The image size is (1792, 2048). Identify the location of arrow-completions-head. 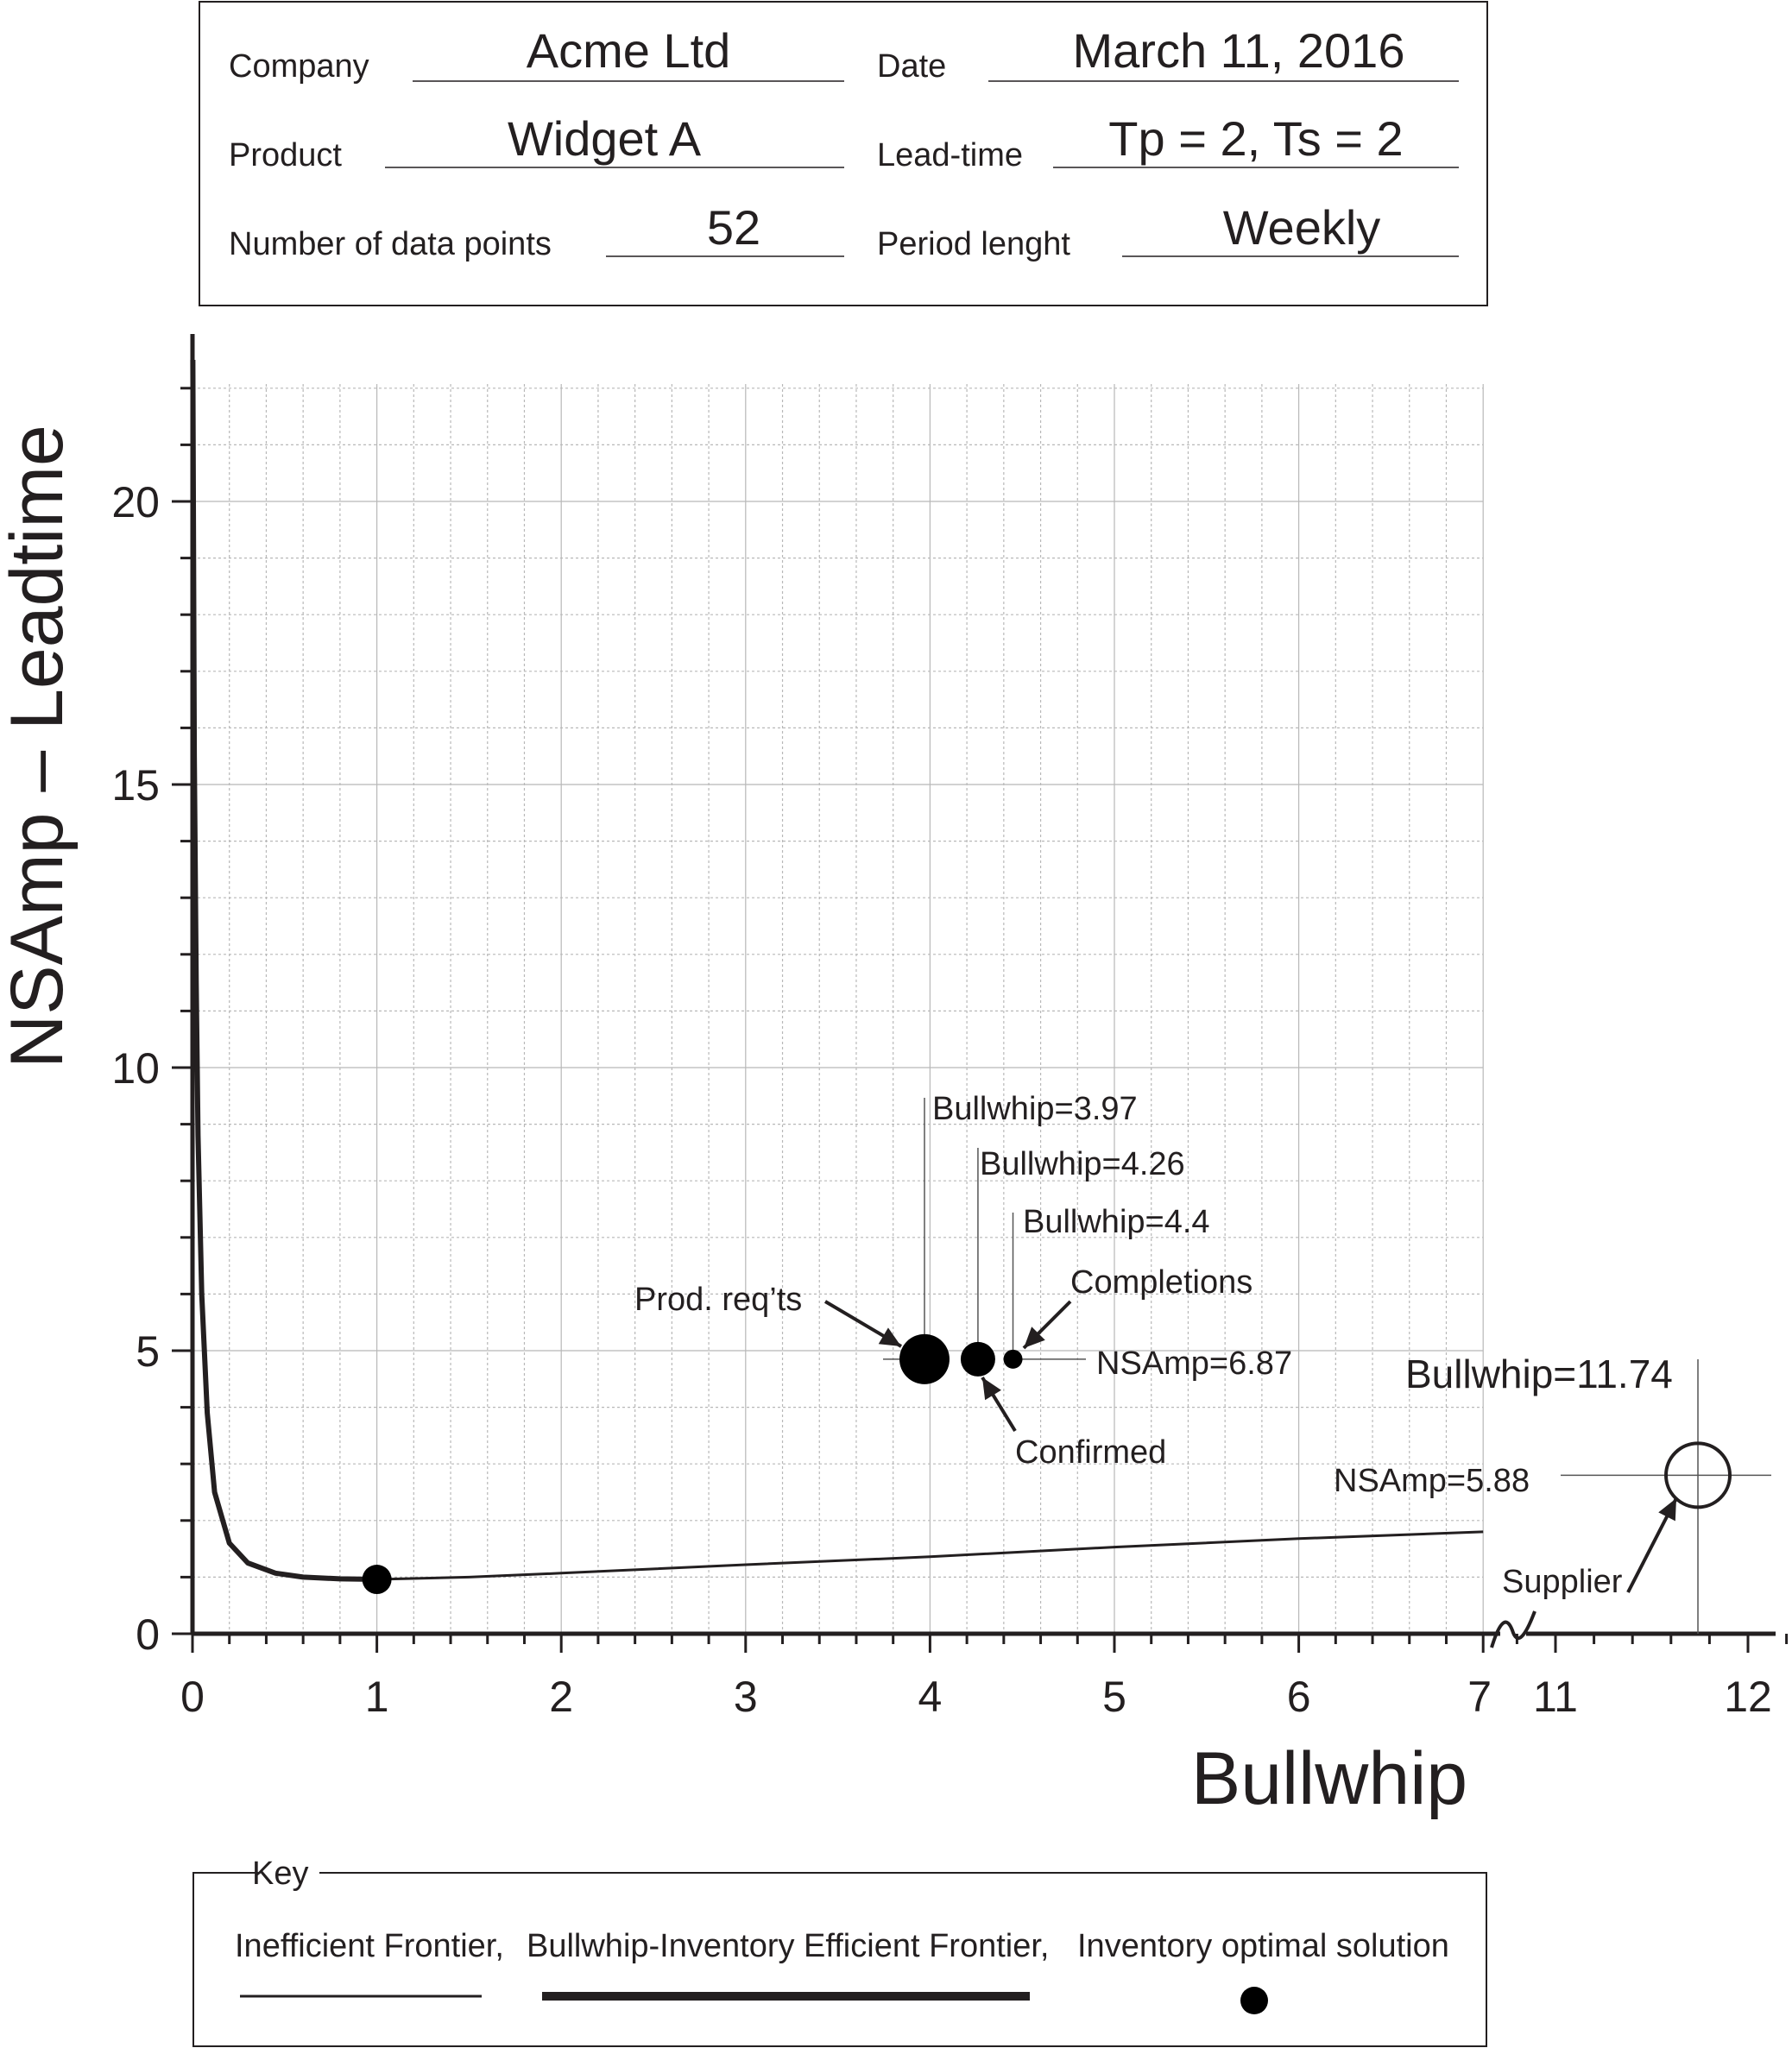
(1034, 1337).